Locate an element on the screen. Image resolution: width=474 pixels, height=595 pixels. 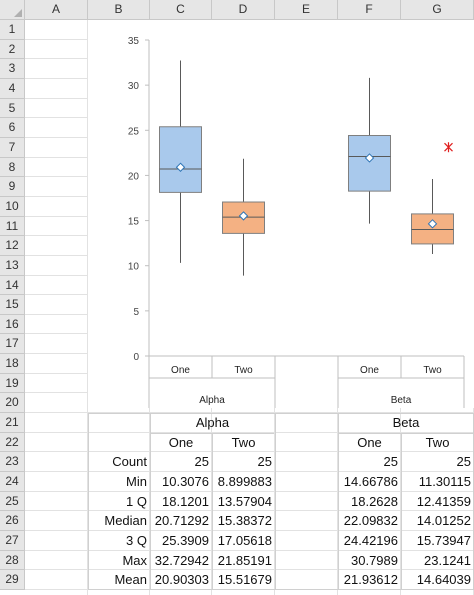
y-tick-label: 5 is located at coordinates (136, 312).